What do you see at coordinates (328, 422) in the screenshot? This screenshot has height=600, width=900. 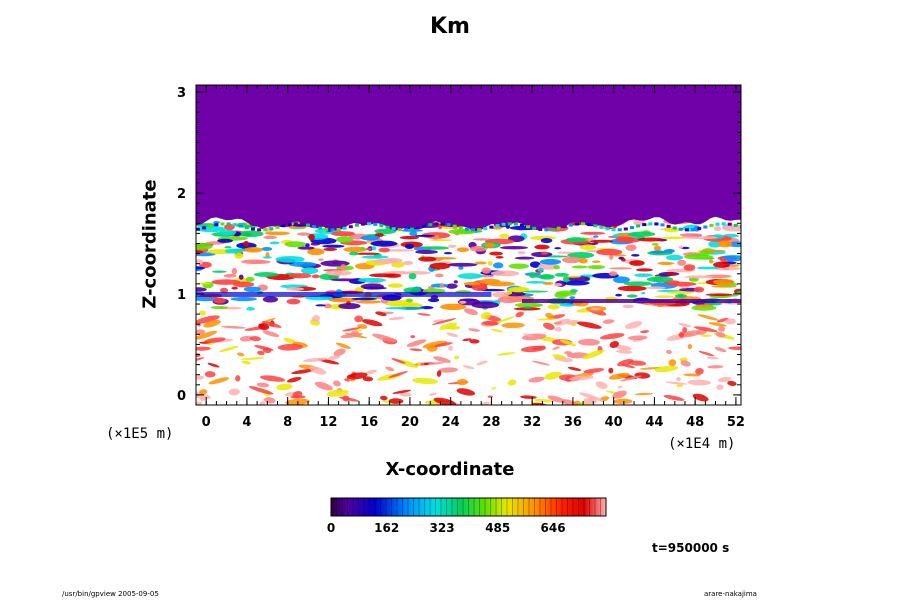 I see `x-tick-label: 12` at bounding box center [328, 422].